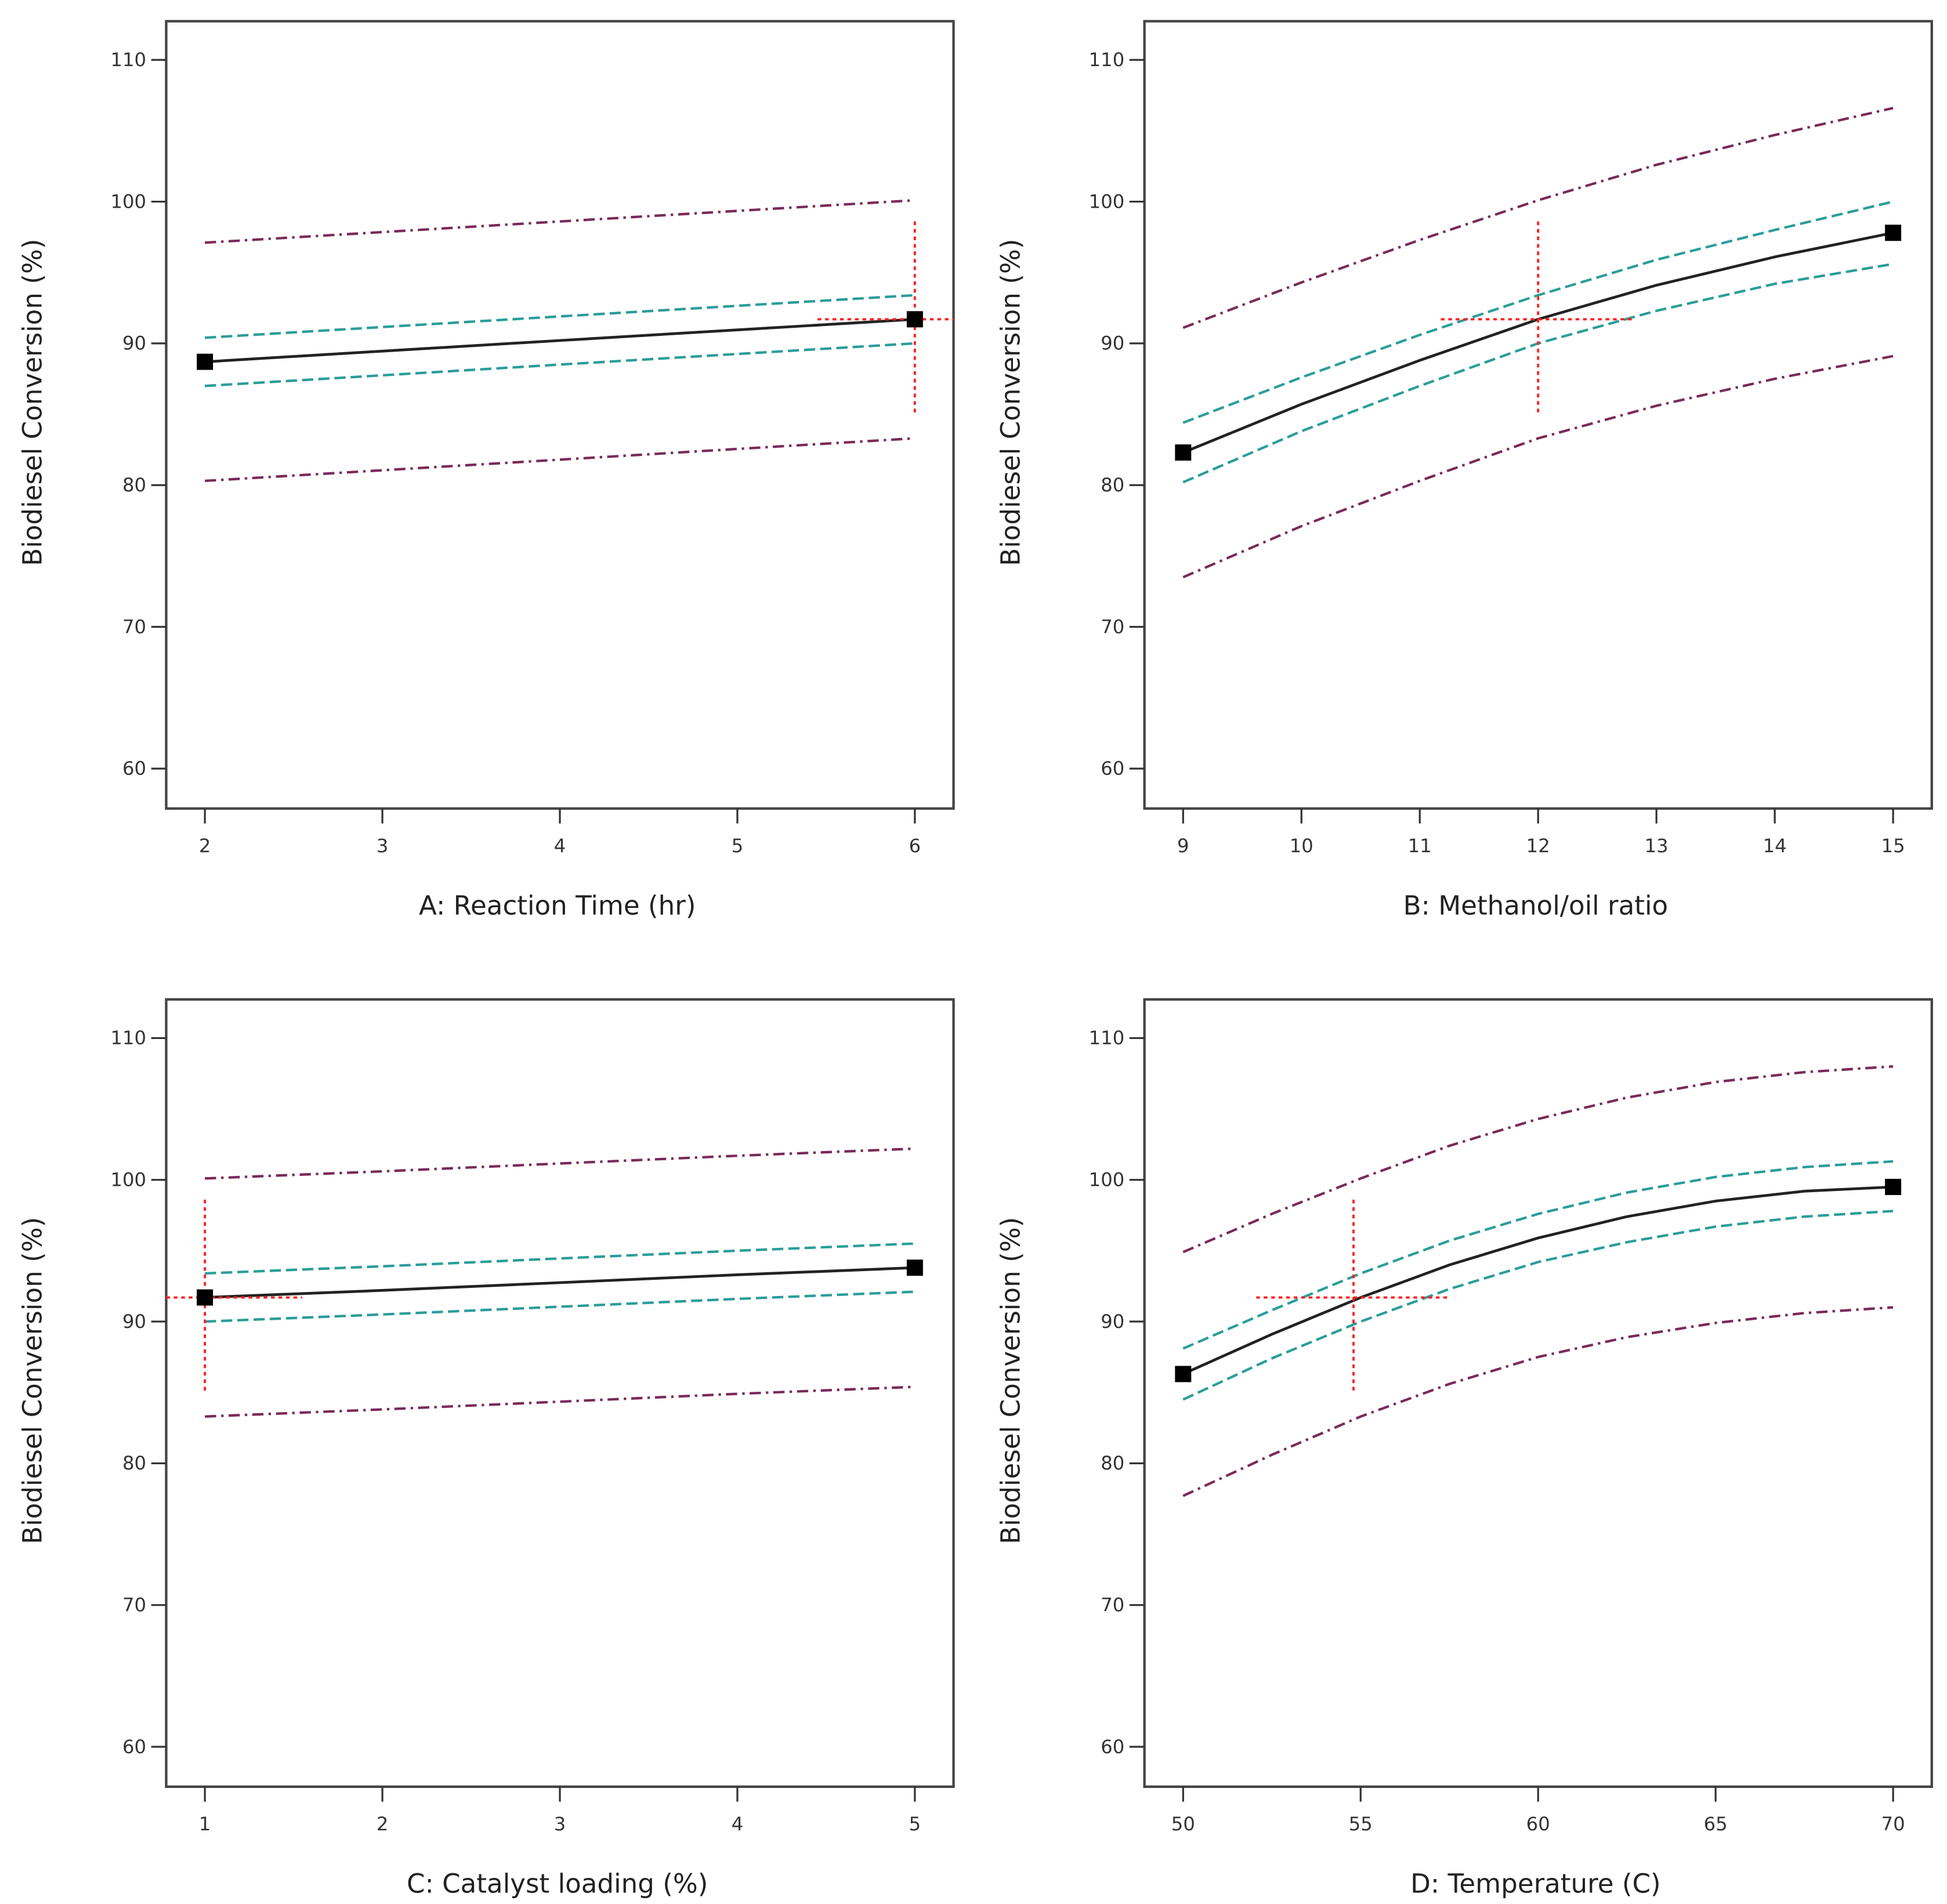 Image resolution: width=1947 pixels, height=1904 pixels. What do you see at coordinates (1775, 846) in the screenshot?
I see `x-tick-label: 14` at bounding box center [1775, 846].